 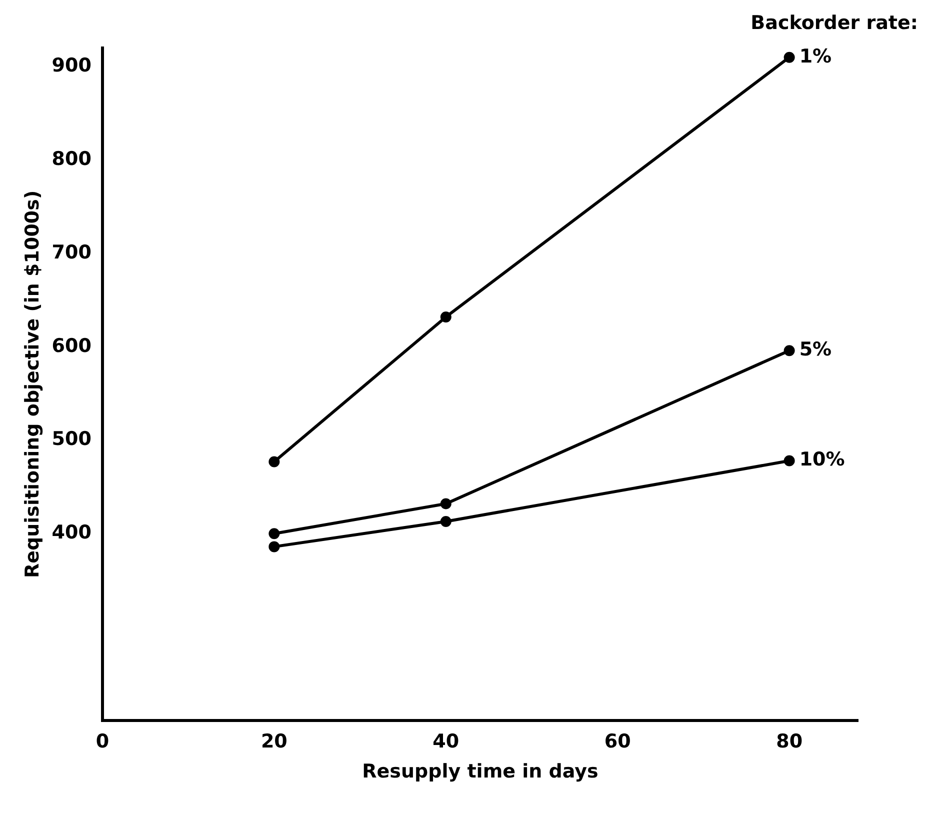 What do you see at coordinates (72, 65) in the screenshot?
I see `y-tick-label: 900` at bounding box center [72, 65].